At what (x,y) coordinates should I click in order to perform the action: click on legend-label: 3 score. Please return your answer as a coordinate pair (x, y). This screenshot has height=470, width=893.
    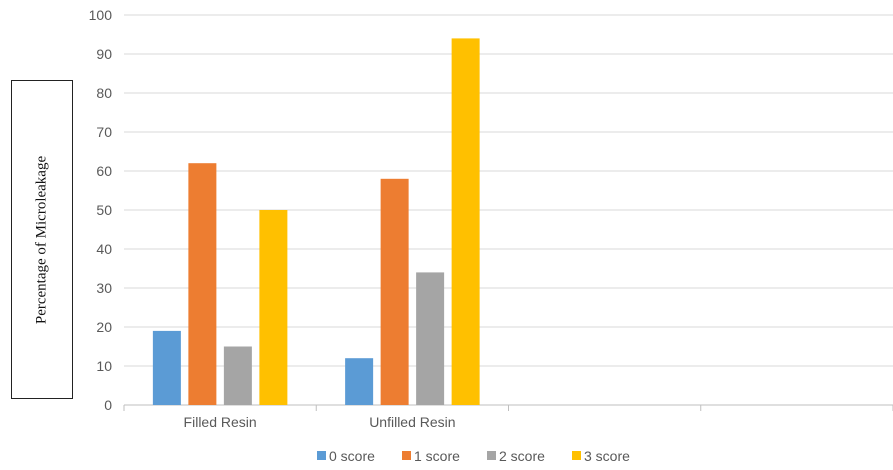
    Looking at the image, I should click on (607, 456).